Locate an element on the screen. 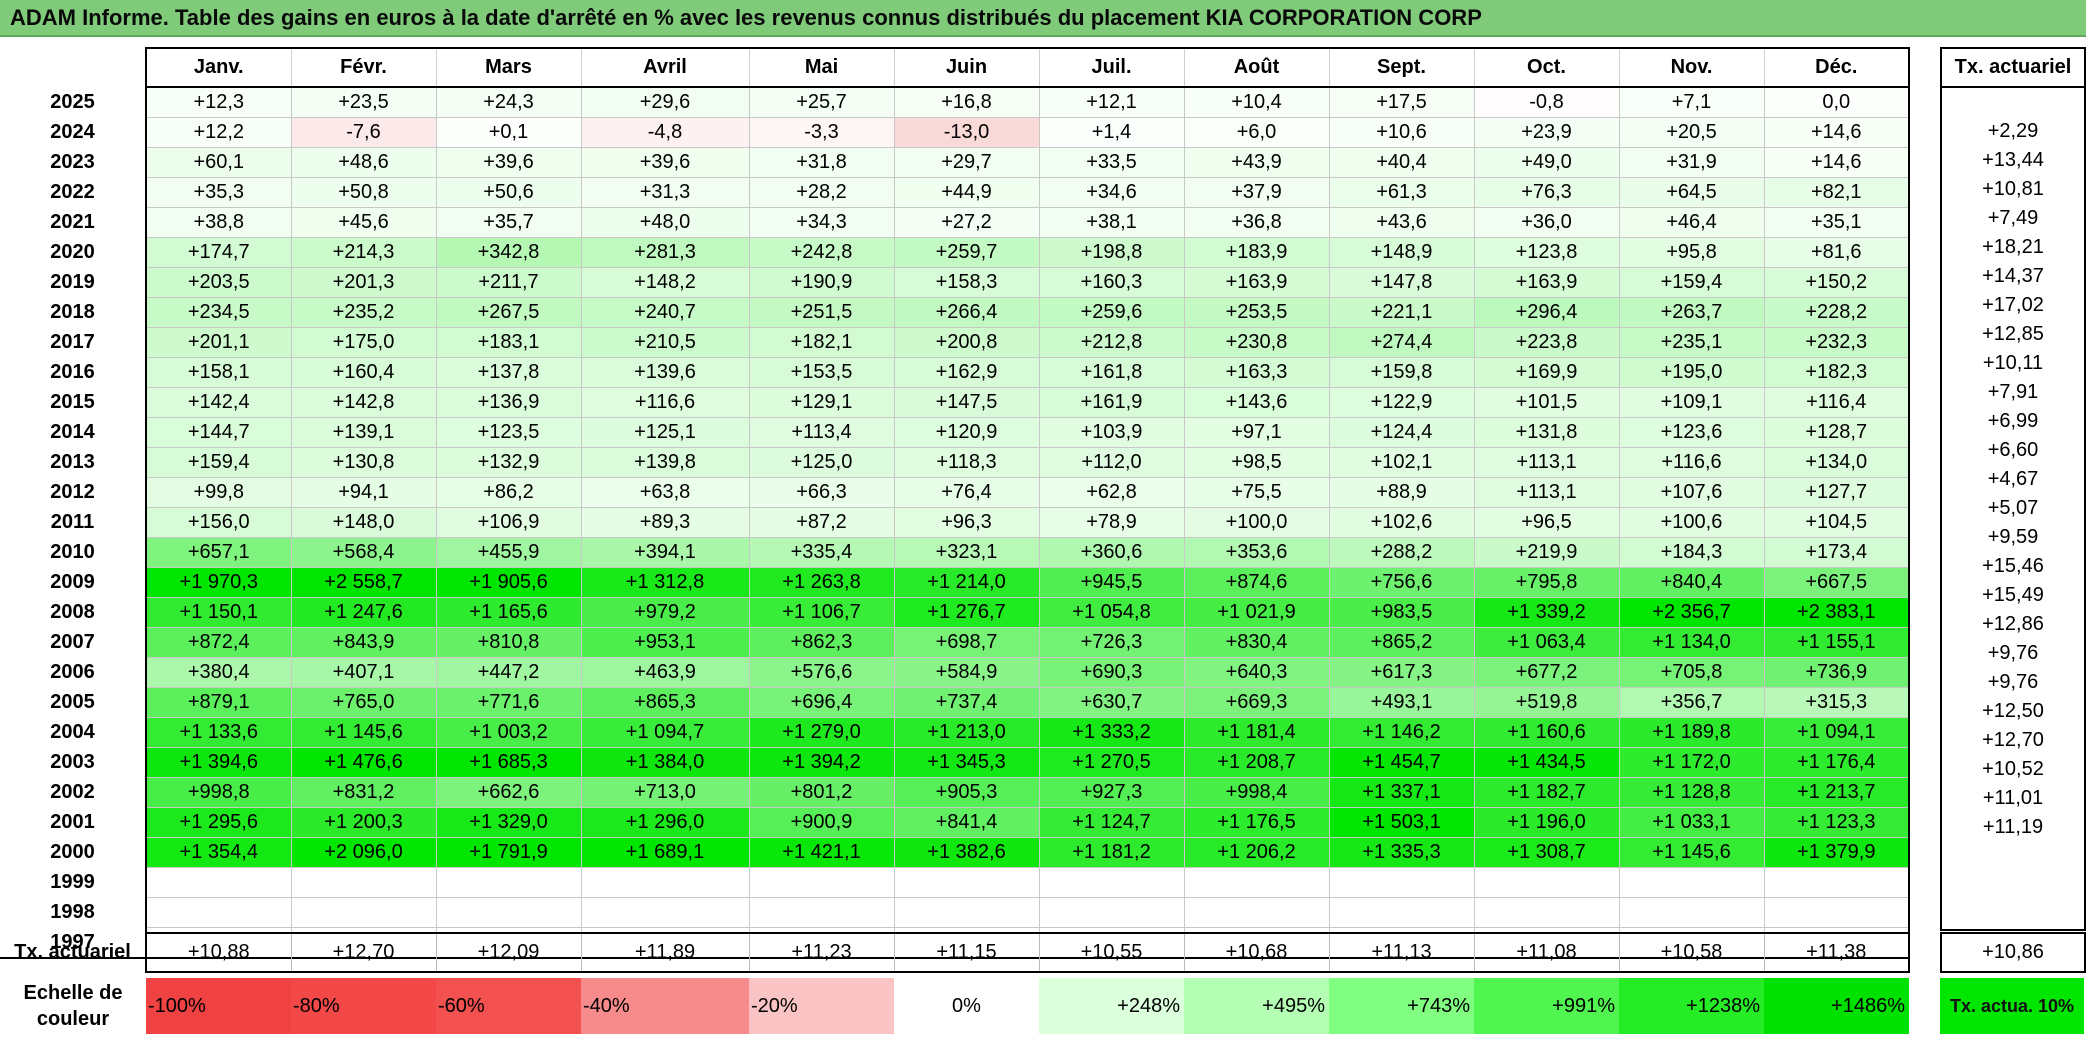 This screenshot has width=2086, height=1037. gain-cell: +353,6 is located at coordinates (1256, 552).